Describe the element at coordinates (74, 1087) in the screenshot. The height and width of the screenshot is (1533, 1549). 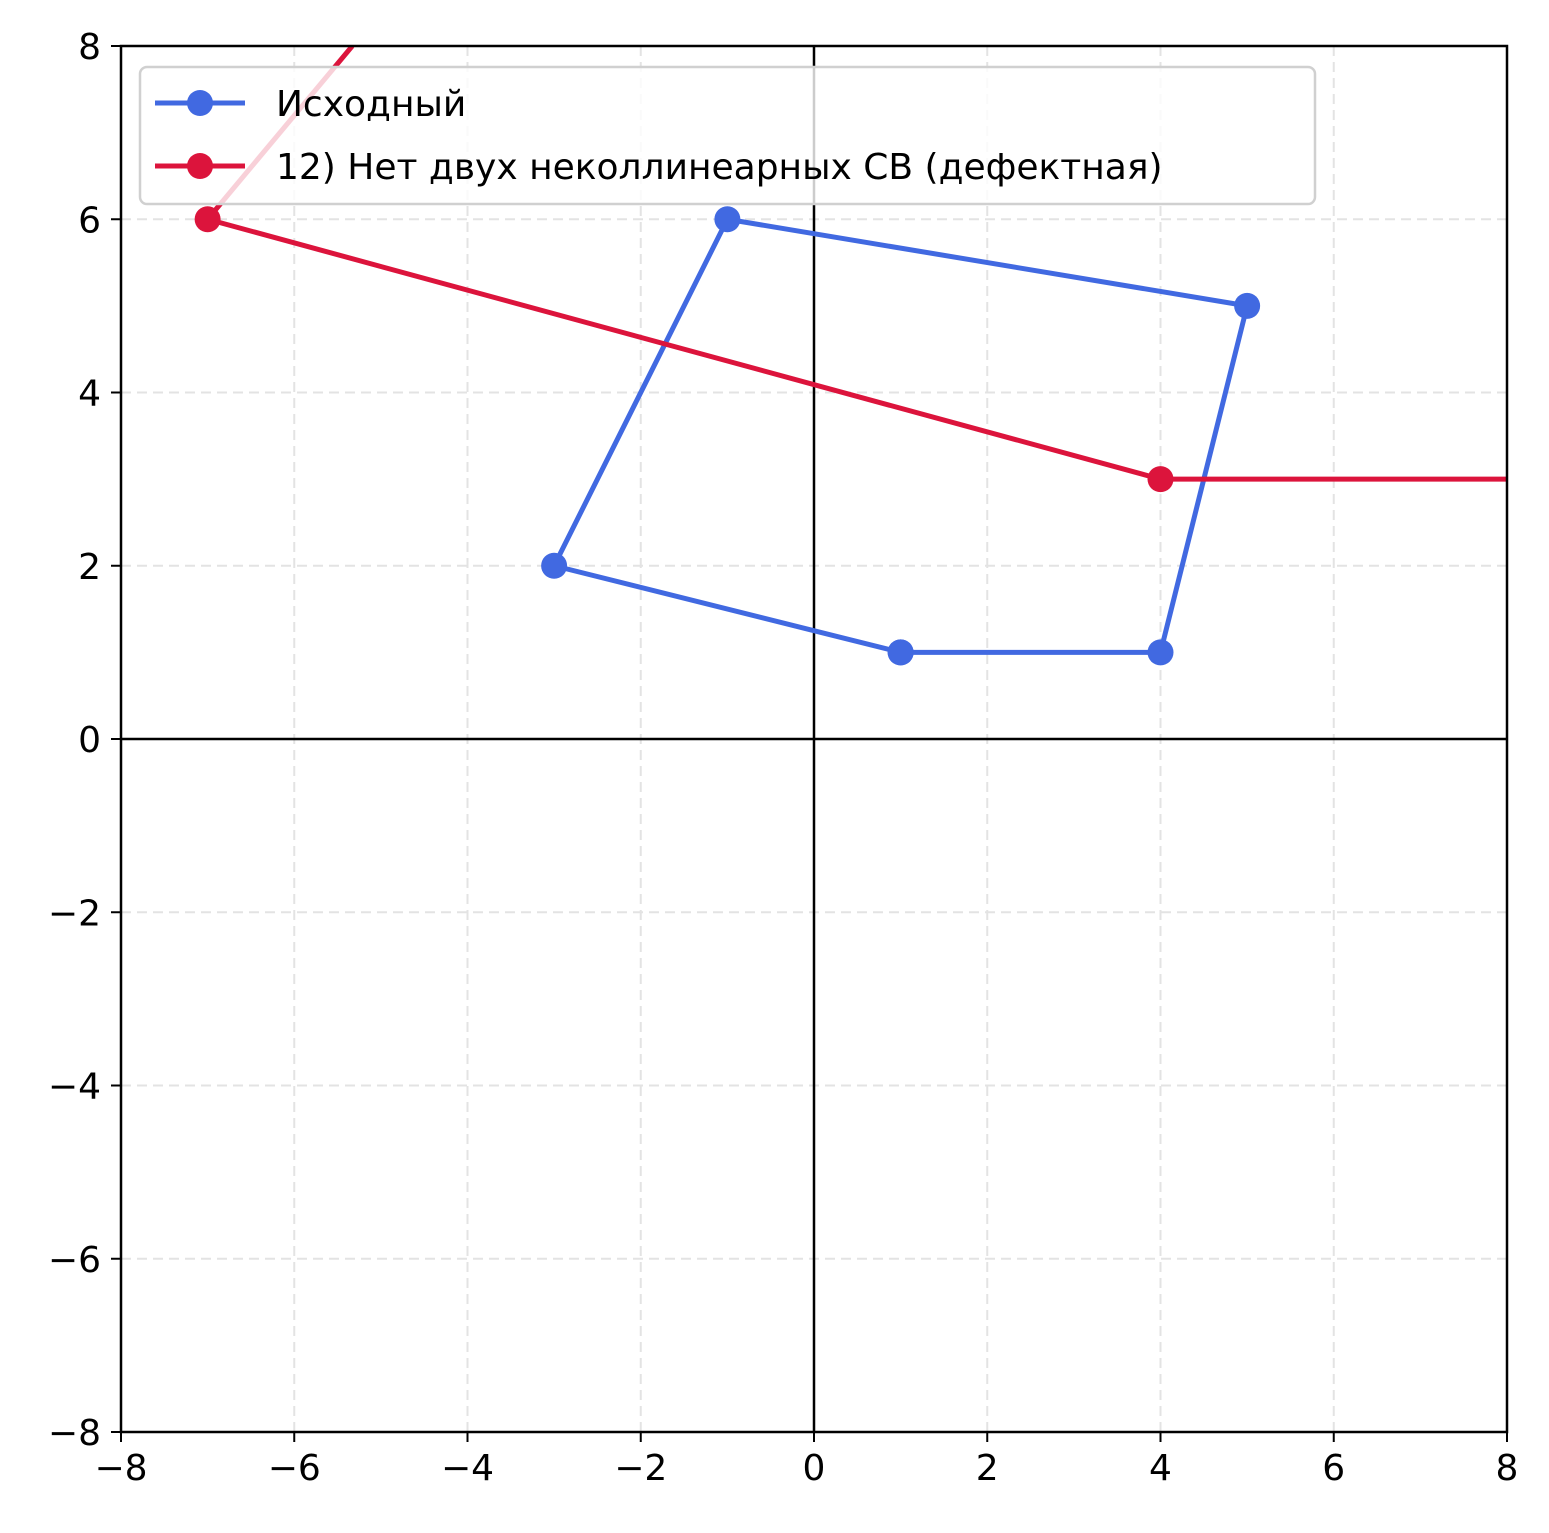
I see `y-tick-label: −4` at that location.